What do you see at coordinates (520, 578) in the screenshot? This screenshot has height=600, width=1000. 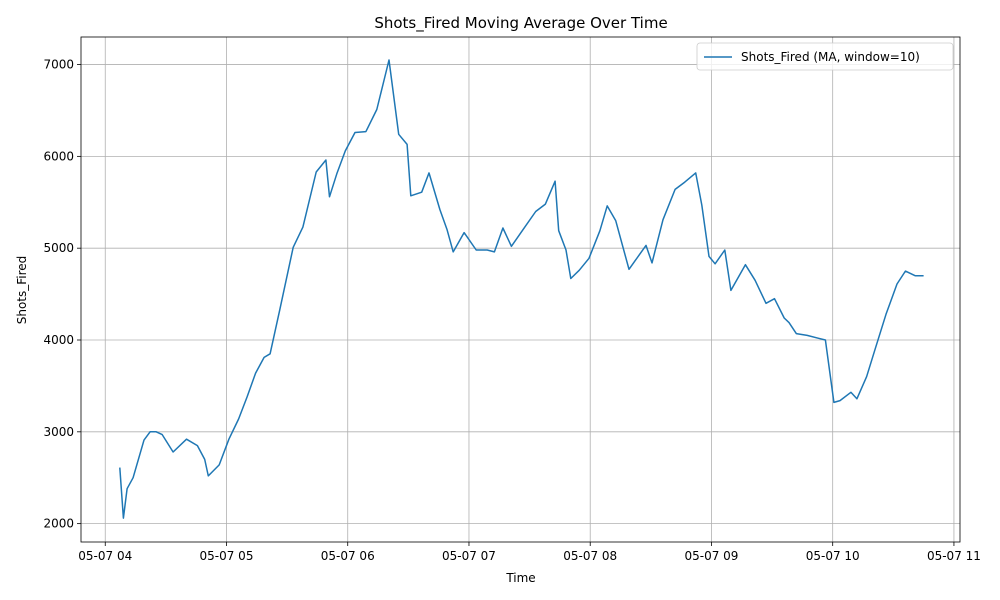 I see `x-axis-label: Time` at bounding box center [520, 578].